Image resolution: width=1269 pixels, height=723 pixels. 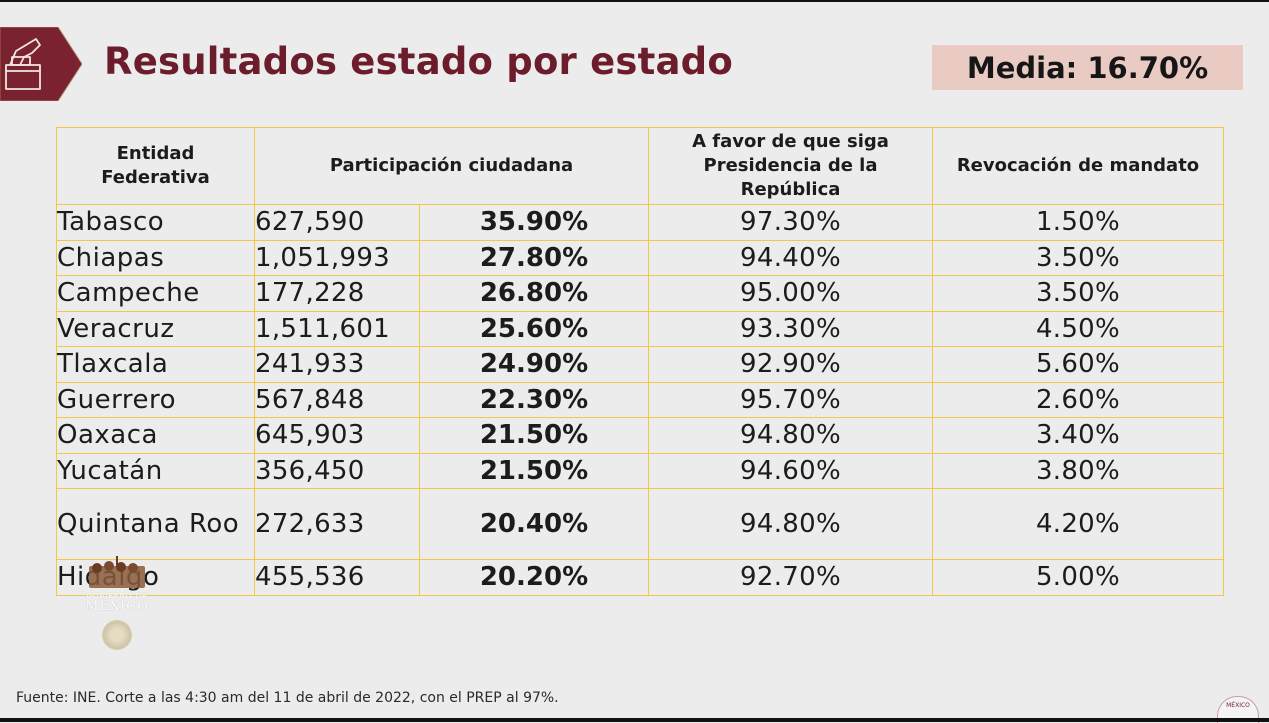 I want to click on national-seal-icon, so click(x=117, y=635).